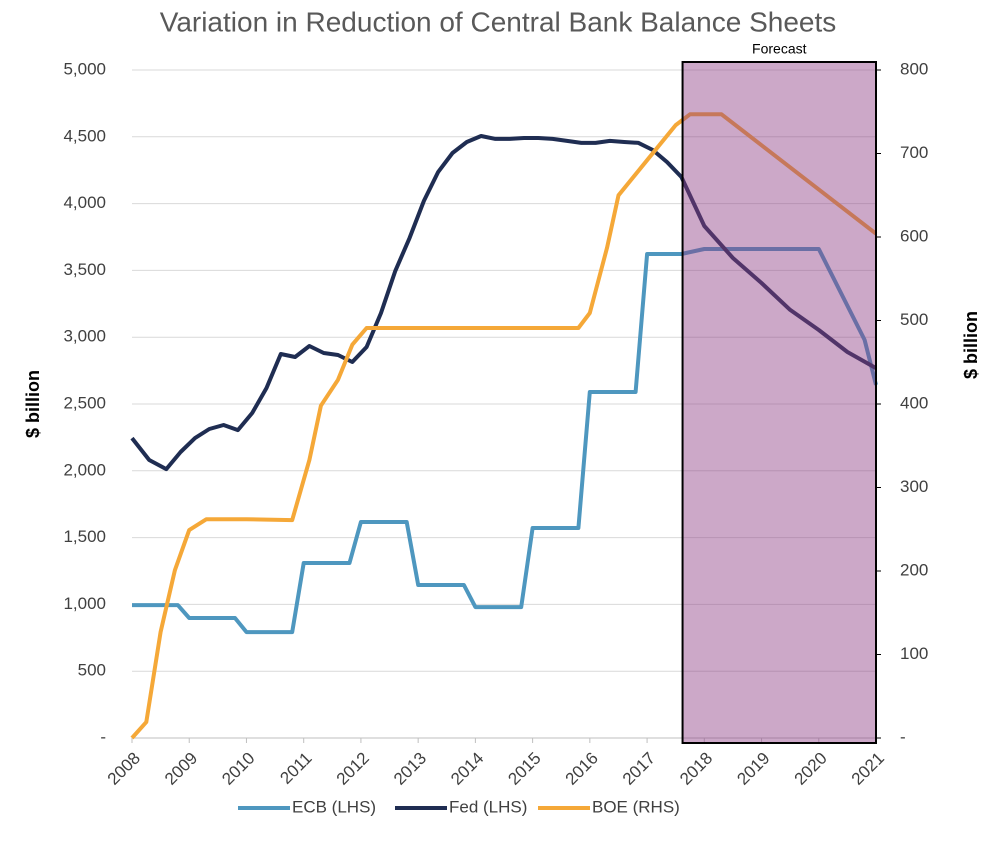 The image size is (997, 845). What do you see at coordinates (33, 404) in the screenshot?
I see `y-axis-title: $ billion` at bounding box center [33, 404].